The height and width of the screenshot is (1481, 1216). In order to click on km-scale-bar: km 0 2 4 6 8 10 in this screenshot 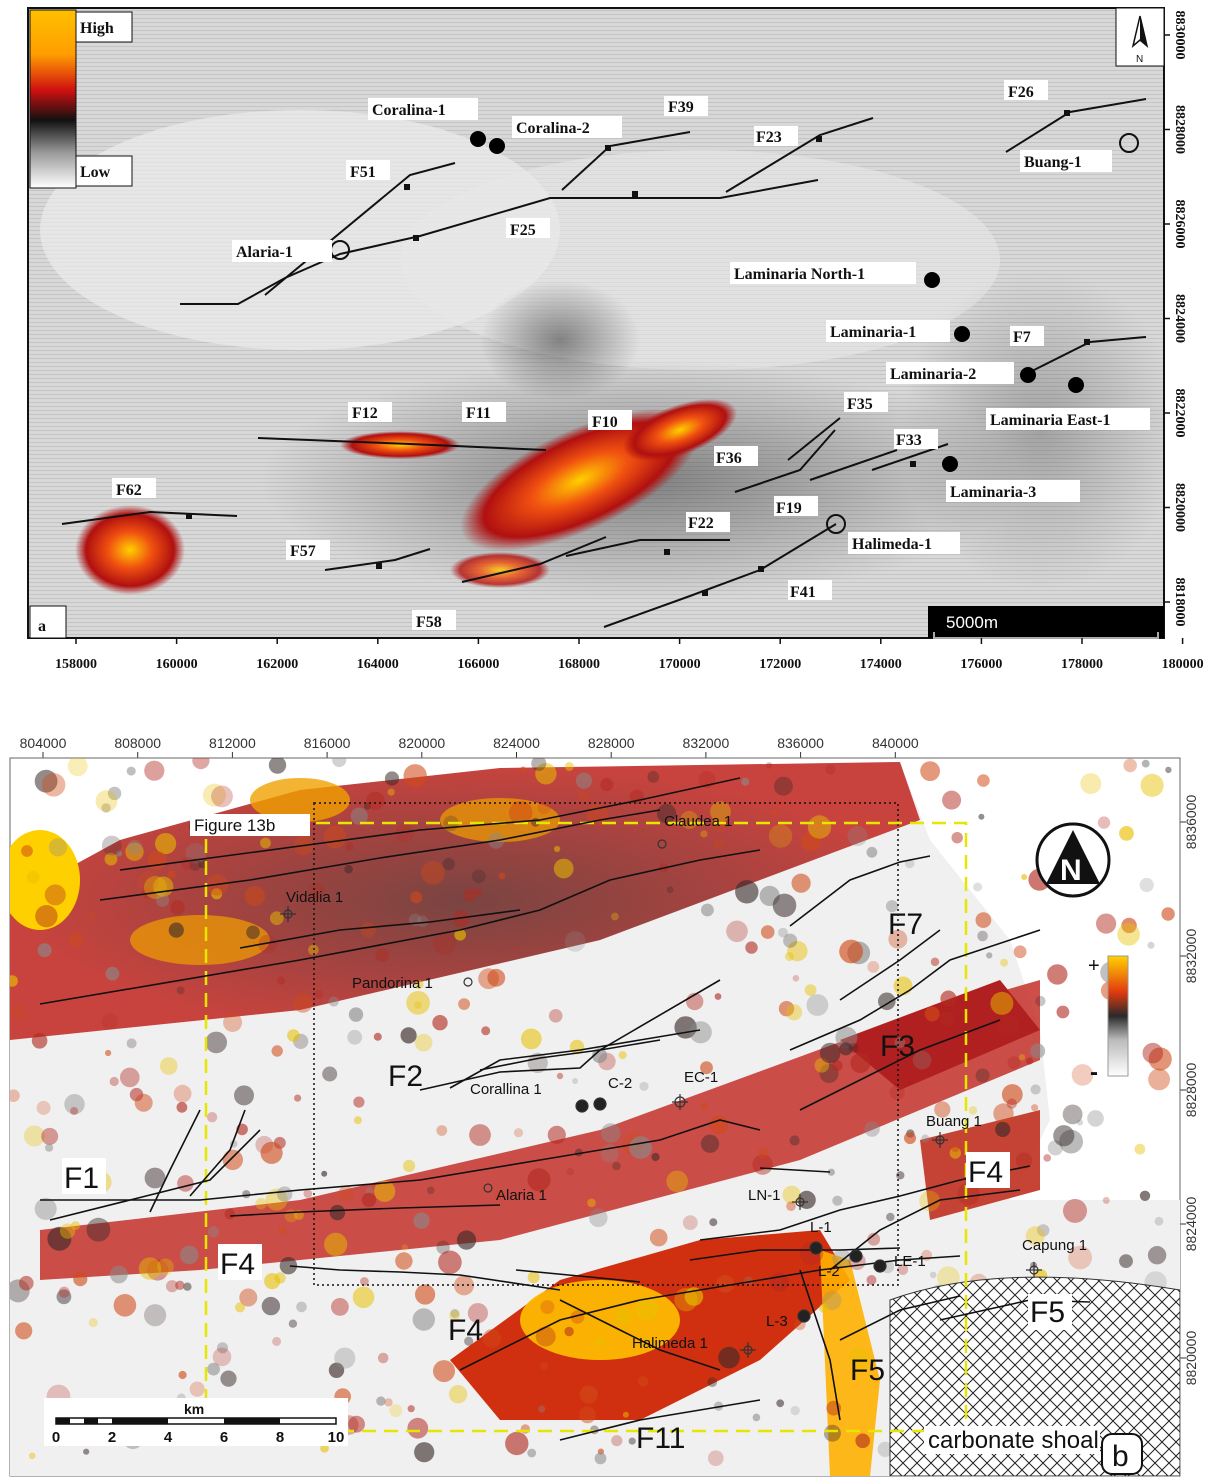, I will do `click(196, 1422)`.